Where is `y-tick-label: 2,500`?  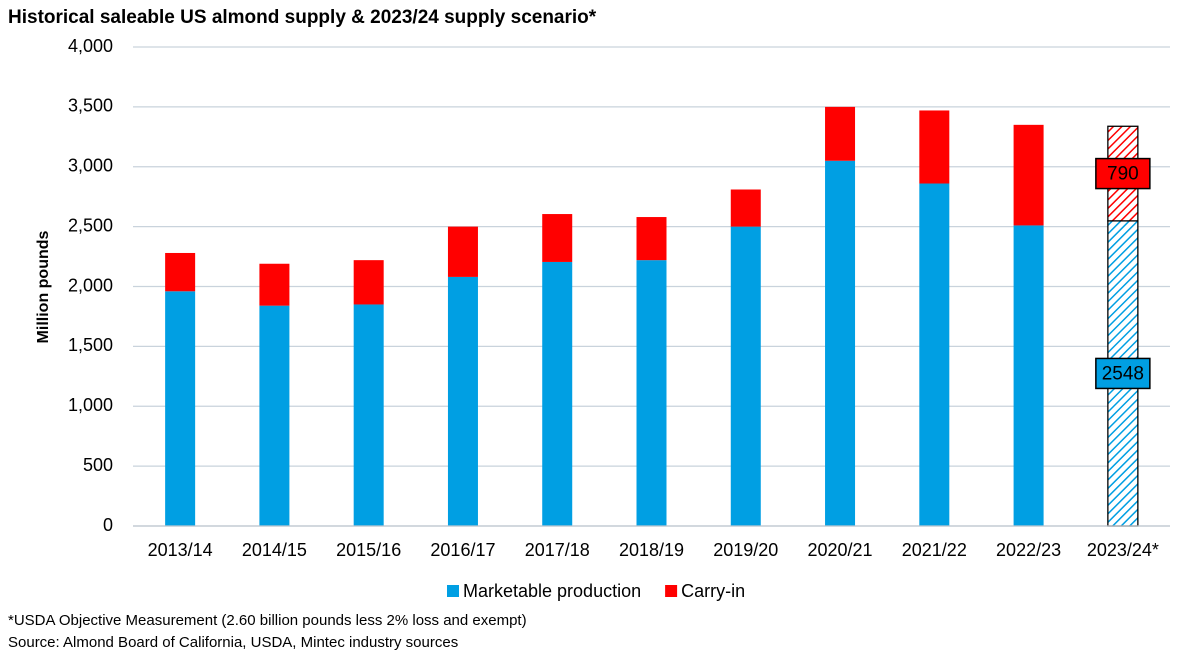 y-tick-label: 2,500 is located at coordinates (90, 225).